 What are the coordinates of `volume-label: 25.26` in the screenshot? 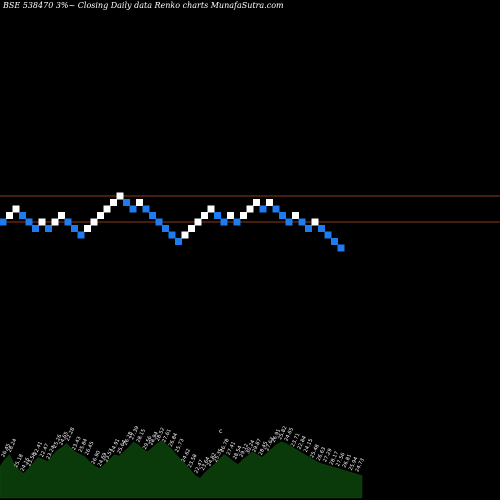 It's located at (57, 442).